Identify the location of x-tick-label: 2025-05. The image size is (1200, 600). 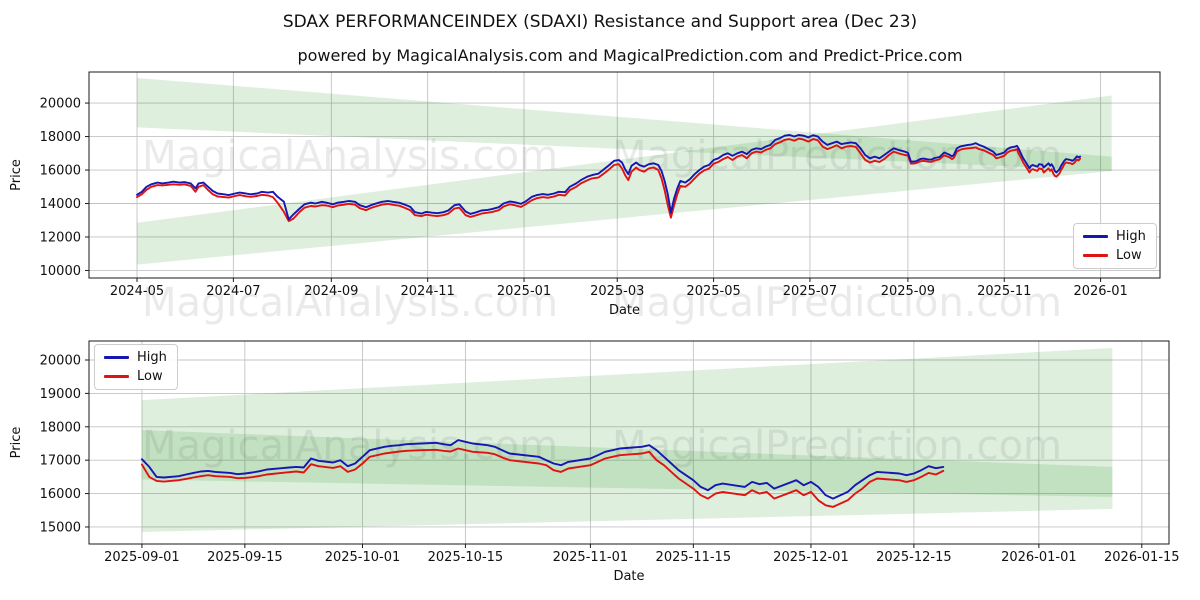
(713, 291).